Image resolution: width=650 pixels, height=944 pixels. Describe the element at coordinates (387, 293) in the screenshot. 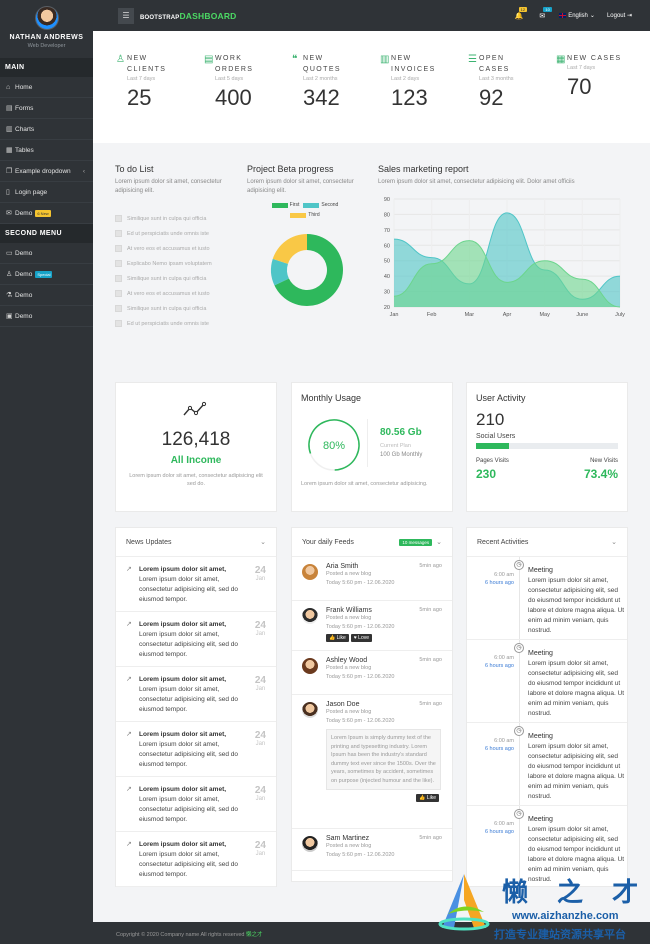

I see `y-tick-label: 30` at that location.